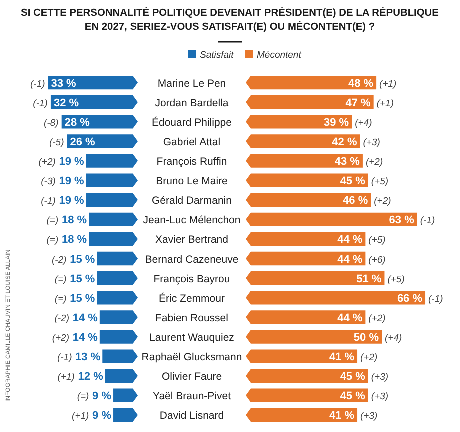 The width and height of the screenshot is (460, 432). I want to click on y-tick-label: Raphaël Glucksmann, so click(192, 358).